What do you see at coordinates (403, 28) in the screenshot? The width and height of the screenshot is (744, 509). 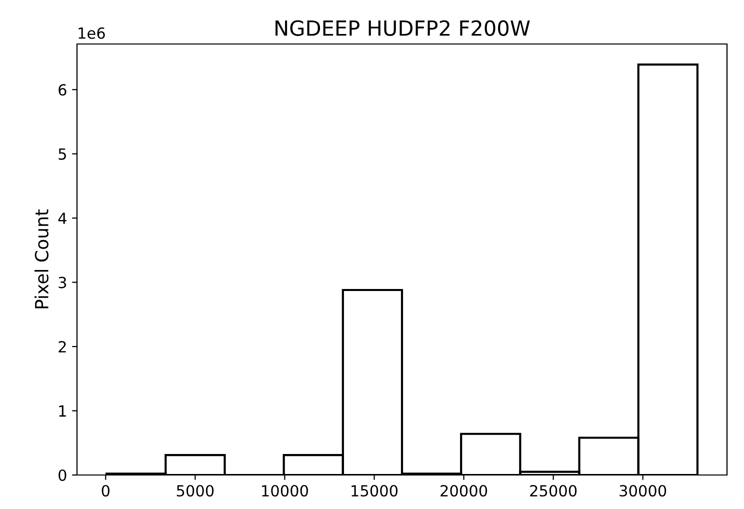 I see `chart-title: NGDEEP HUDFP2 F200W` at bounding box center [403, 28].